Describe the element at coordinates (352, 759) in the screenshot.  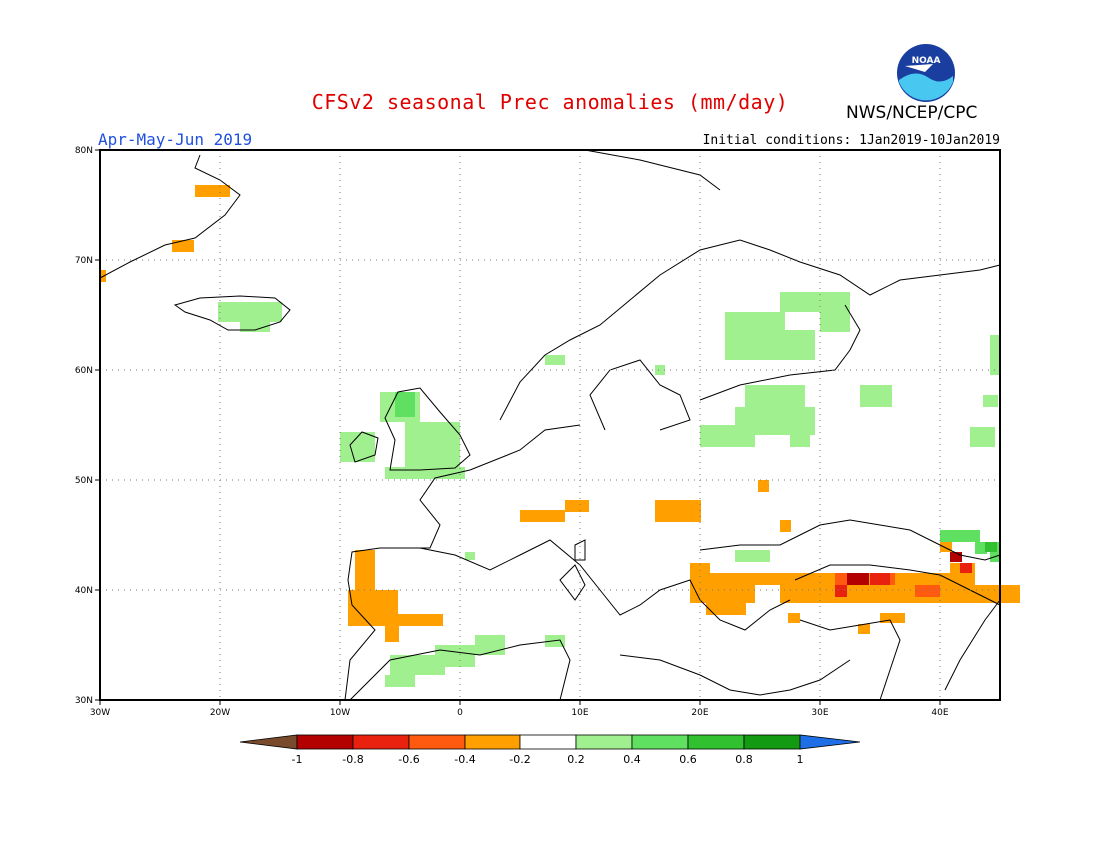
I see `legend-label: -0.8` at that location.